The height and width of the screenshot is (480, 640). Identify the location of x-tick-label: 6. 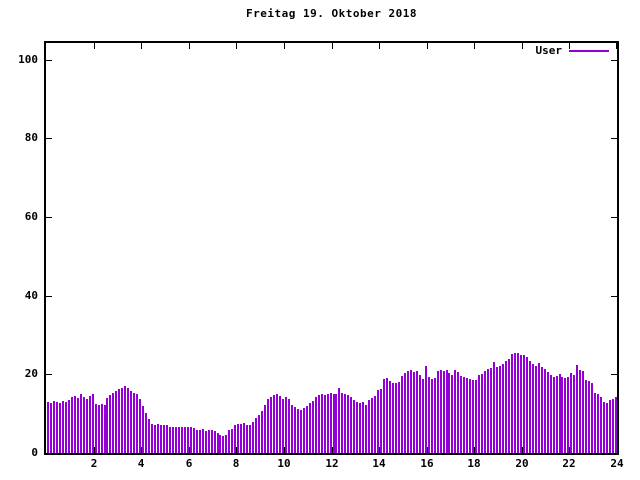
(189, 463).